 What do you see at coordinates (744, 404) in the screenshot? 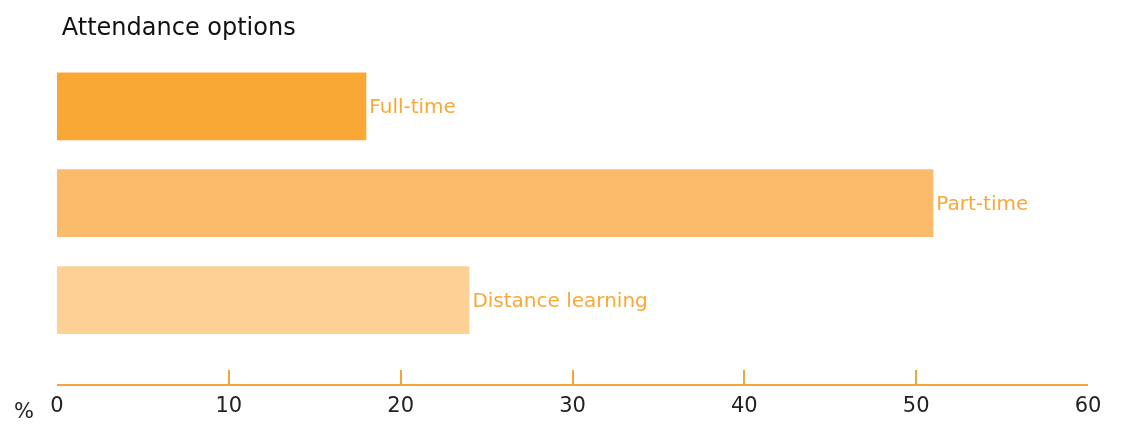
I see `x-tick-label: 40` at bounding box center [744, 404].